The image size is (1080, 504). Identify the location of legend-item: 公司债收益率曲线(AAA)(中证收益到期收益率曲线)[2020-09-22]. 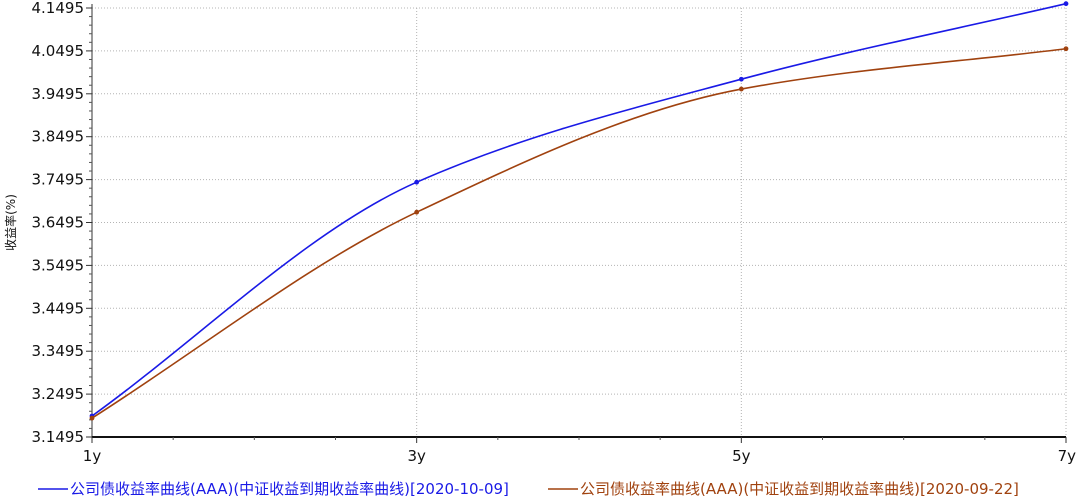
(783, 489).